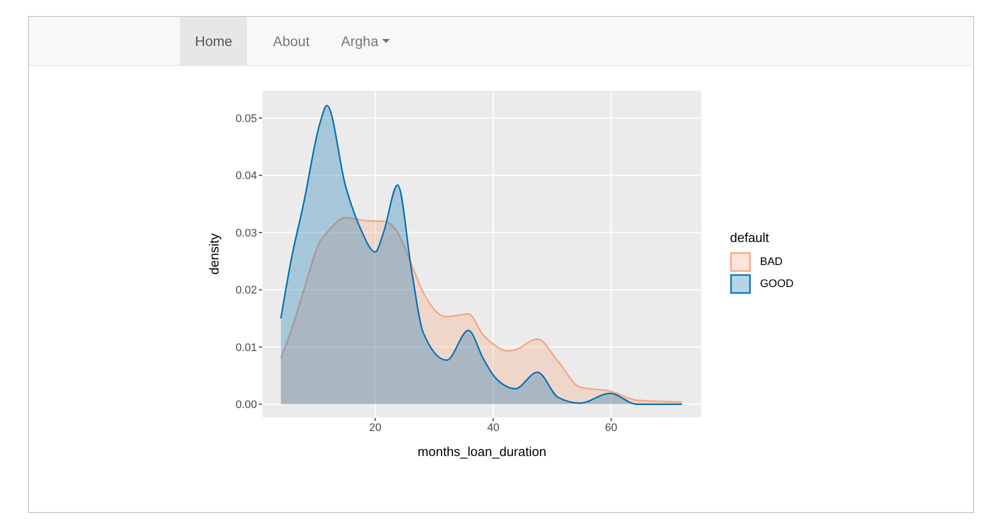 The image size is (1000, 529). I want to click on y-tick-label: 0.04, so click(246, 176).